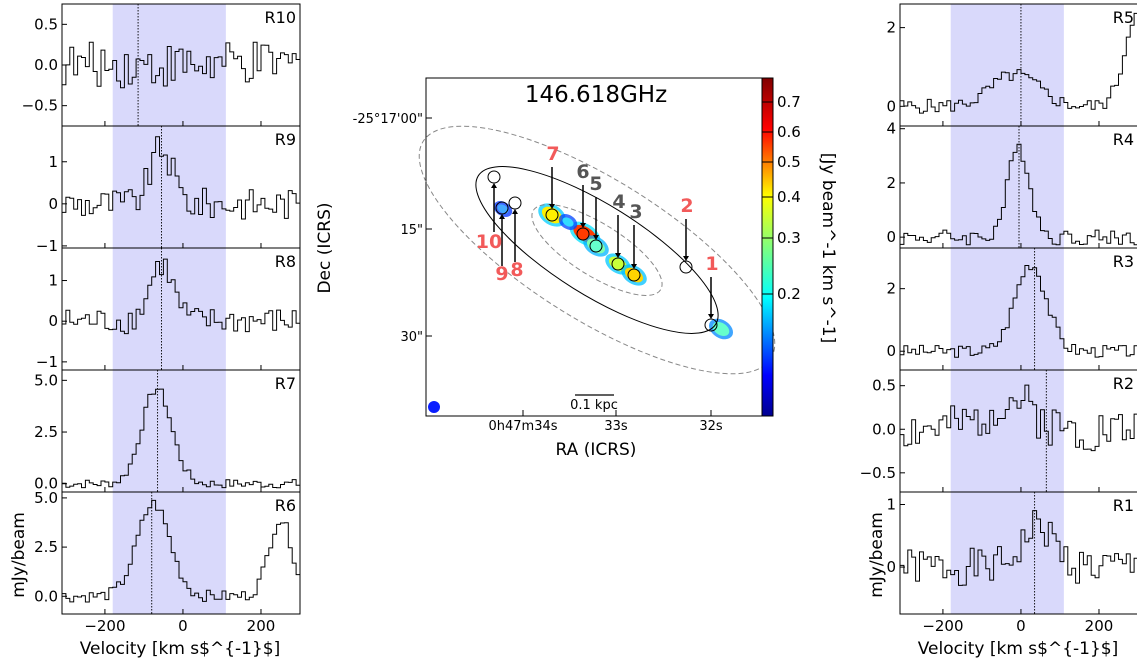  I want to click on ra-tick-label: 0h47m34s, so click(522, 426).